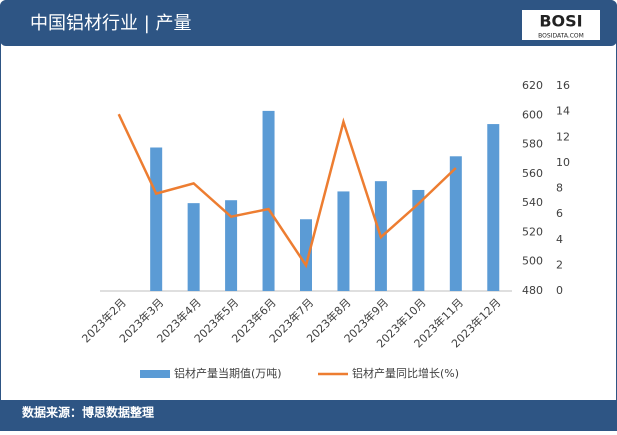 This screenshot has height=435, width=617. What do you see at coordinates (559, 264) in the screenshot?
I see `y2-tick-label: 2` at bounding box center [559, 264].